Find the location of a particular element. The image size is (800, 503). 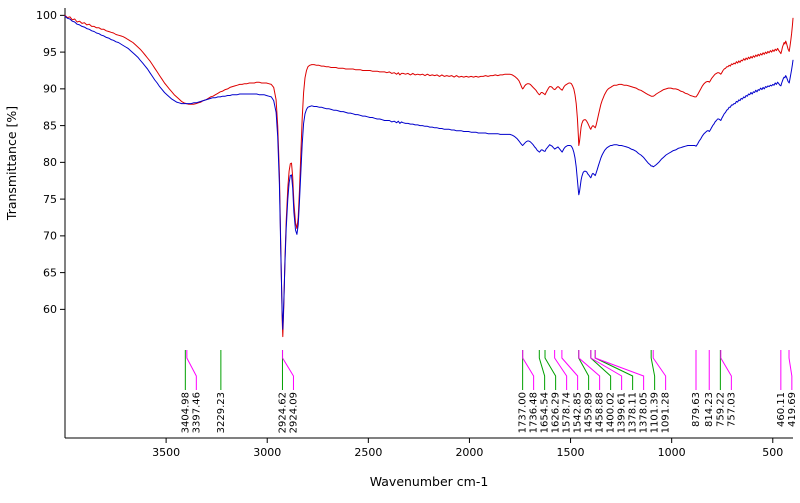

y-tick-label: 95 is located at coordinates (50, 52).